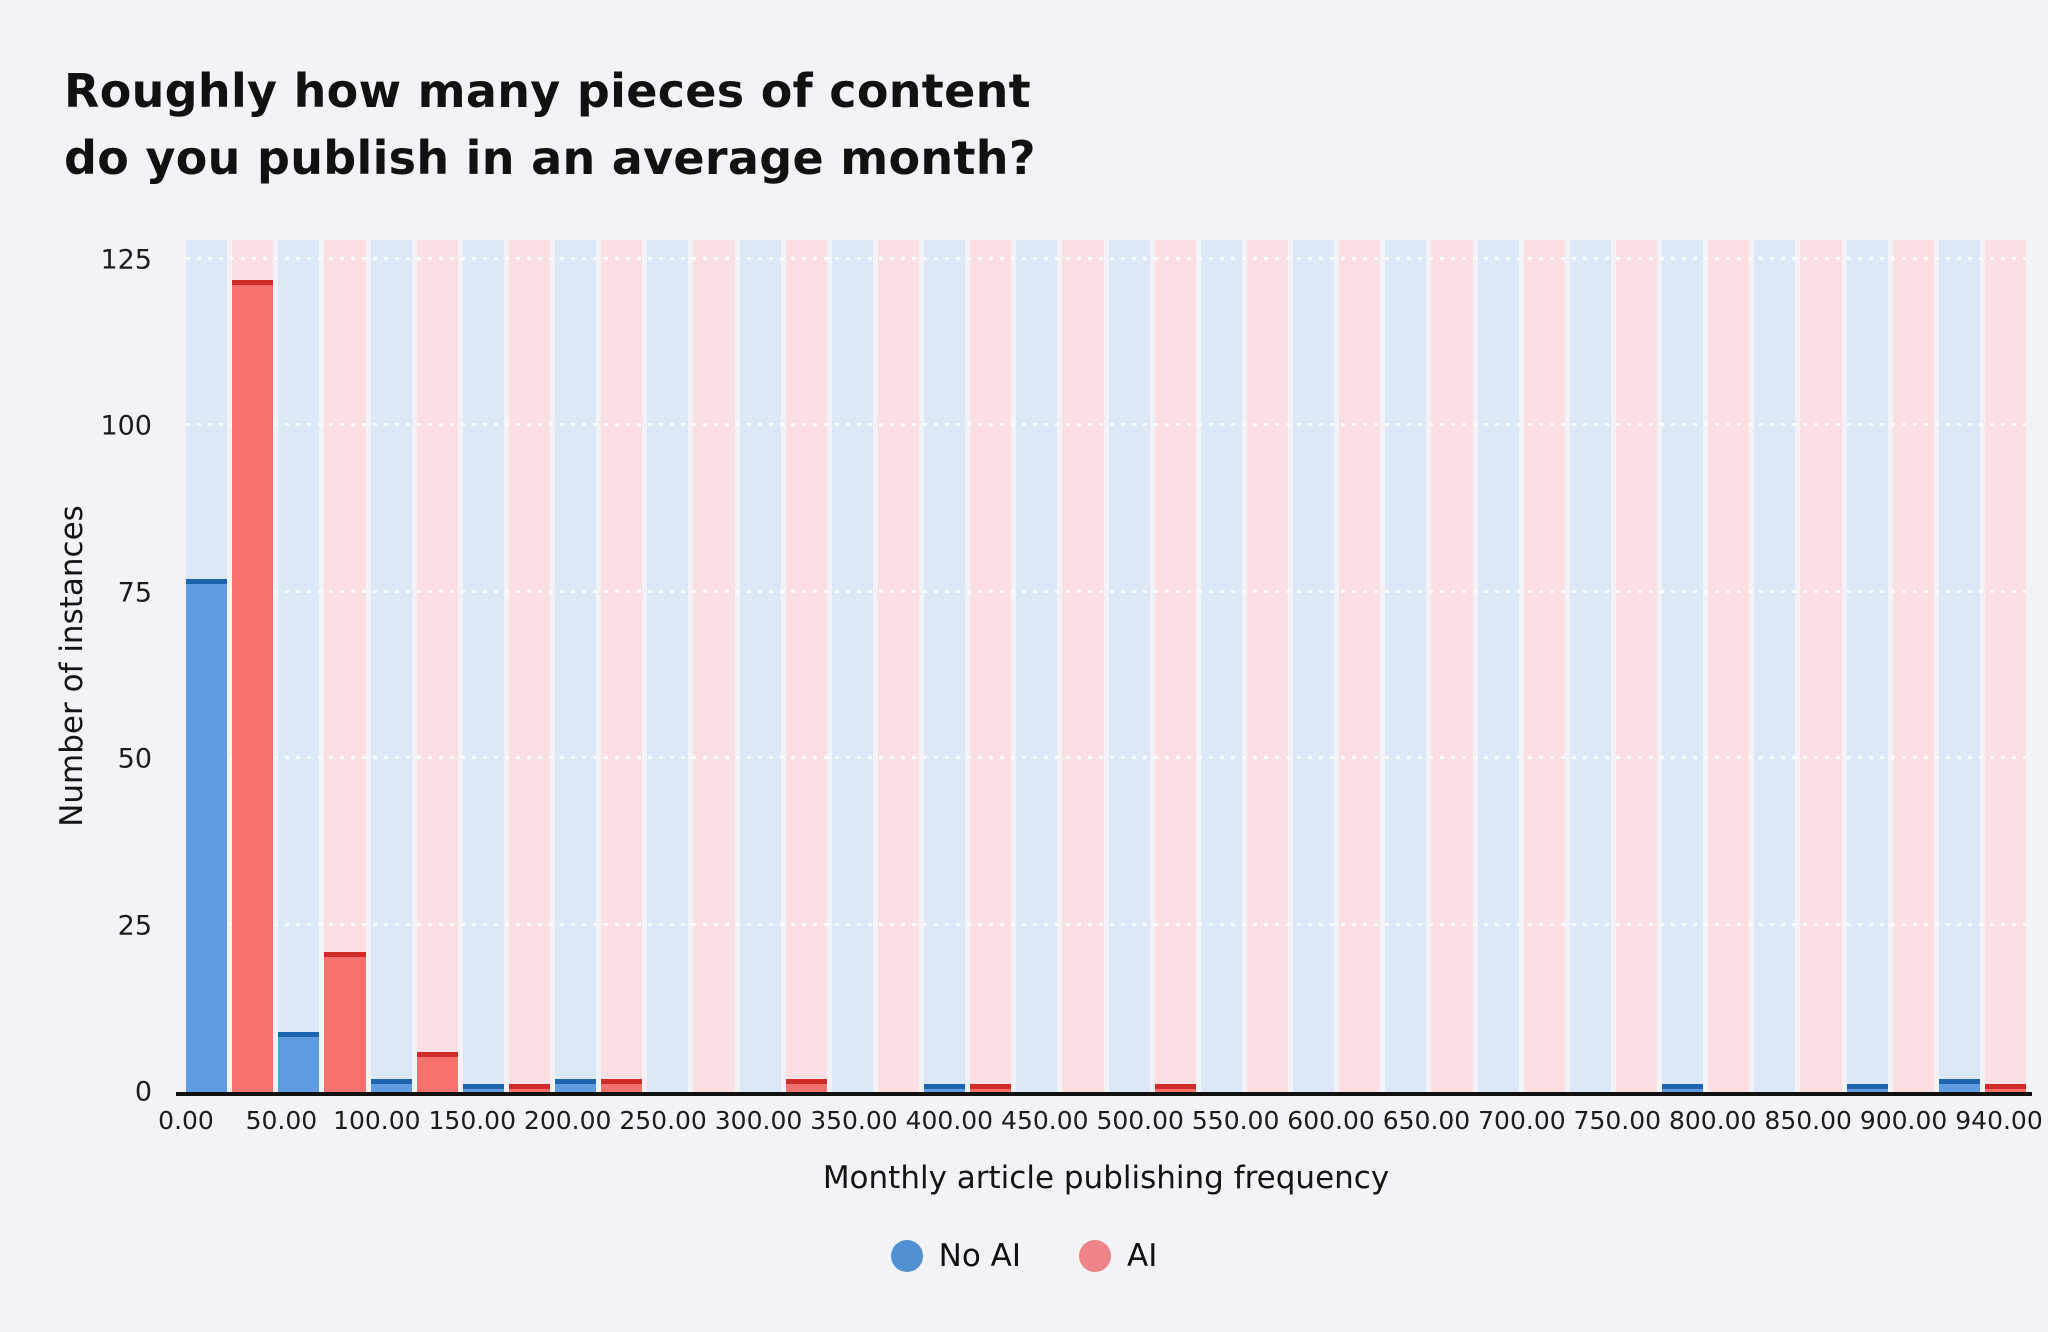 This screenshot has height=1332, width=2048. What do you see at coordinates (1903, 1120) in the screenshot?
I see `x-tick-label-900.00: 900.00` at bounding box center [1903, 1120].